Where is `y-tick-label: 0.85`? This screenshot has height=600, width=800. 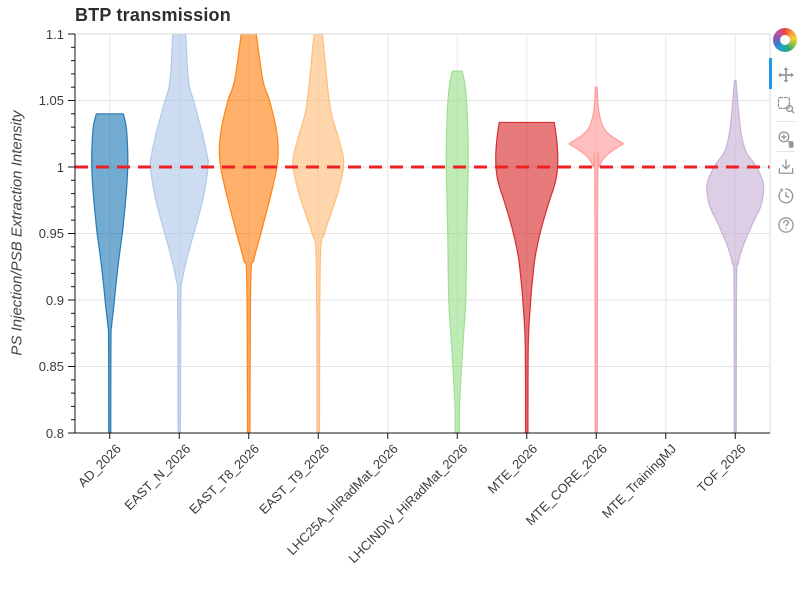
y-tick-label: 0.85 is located at coordinates (51, 366).